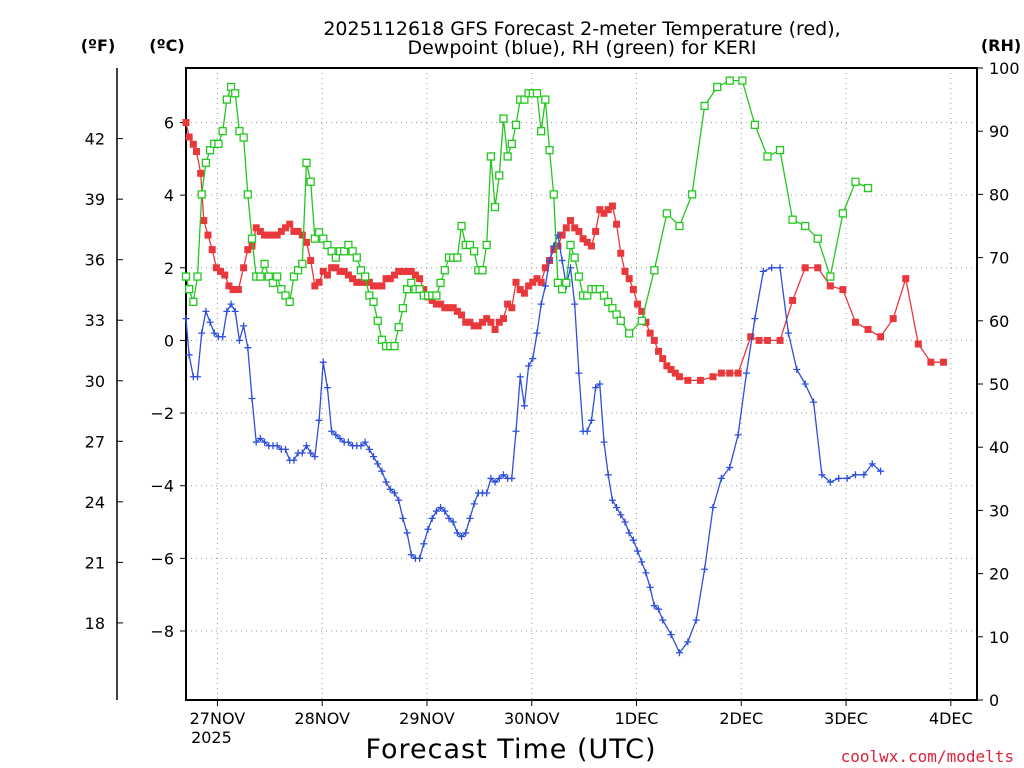 Image resolution: width=1024 pixels, height=768 pixels. I want to click on x-tick-label: 3DEC, so click(846, 718).